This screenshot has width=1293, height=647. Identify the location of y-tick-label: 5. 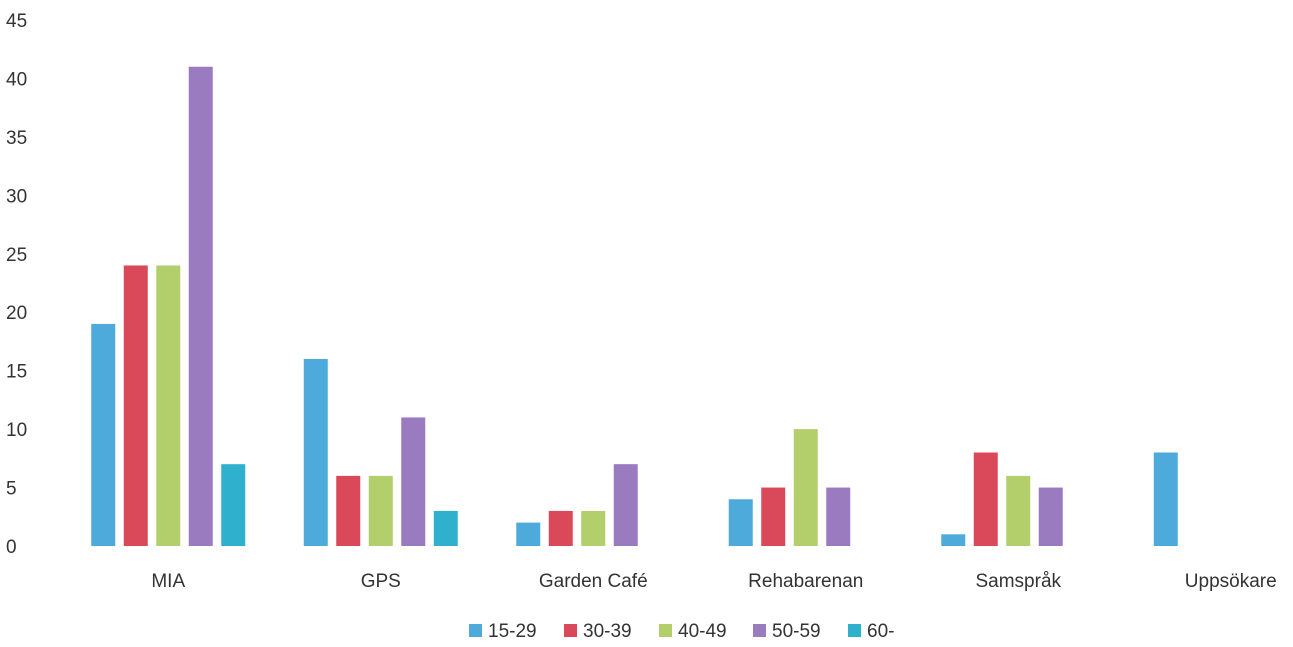
(11, 489).